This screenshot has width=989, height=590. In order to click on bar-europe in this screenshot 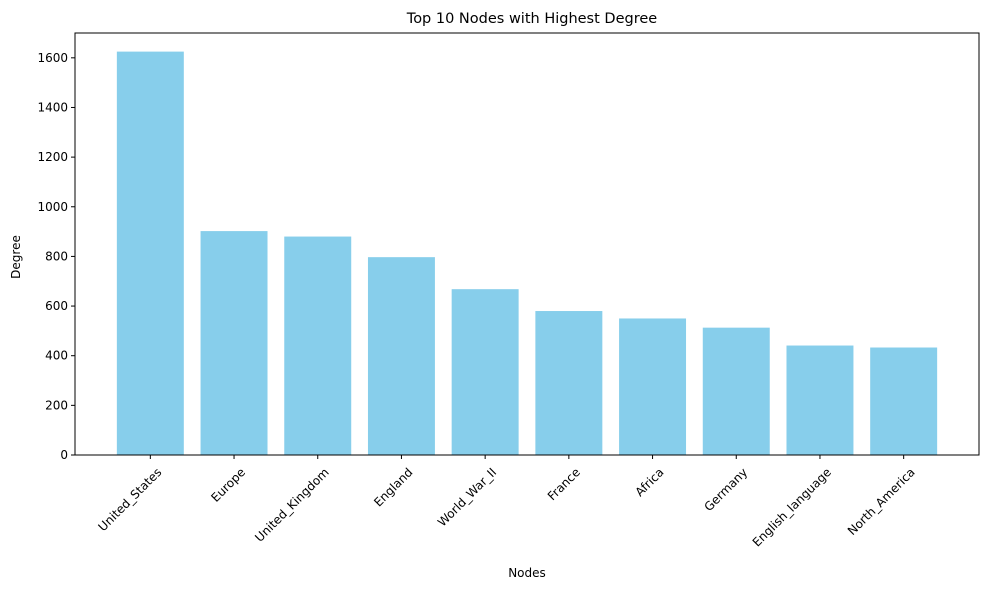, I will do `click(234, 343)`.